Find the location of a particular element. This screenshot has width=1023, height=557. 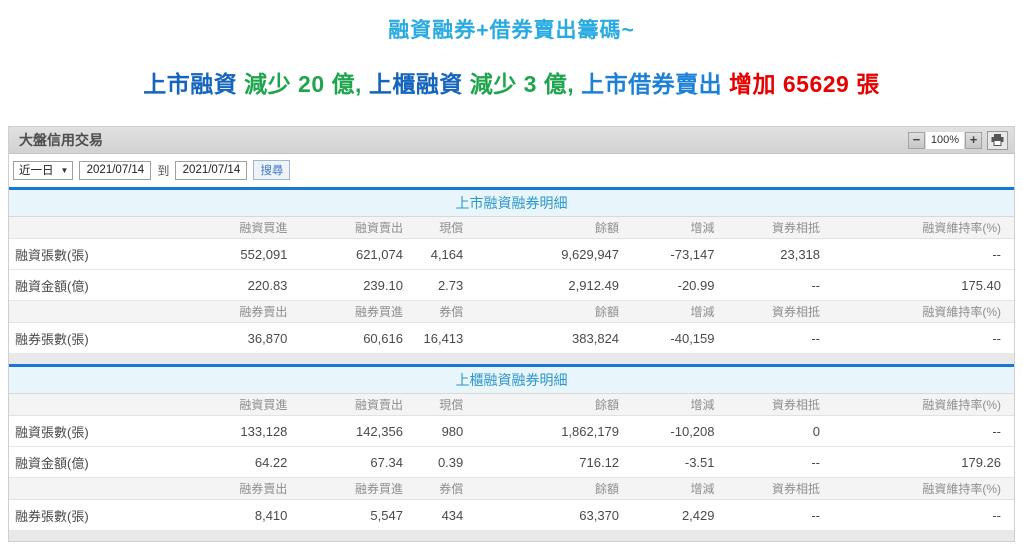

col-header: 融資買進 is located at coordinates (222, 404).